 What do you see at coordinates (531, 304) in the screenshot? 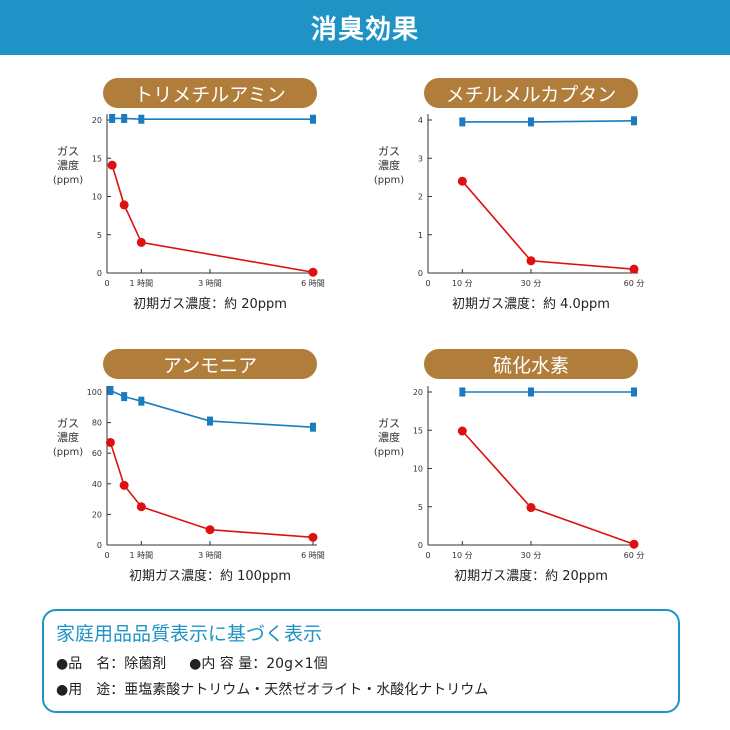
I see `x-axis-label: 初期ガス濃度：約 4.0ppm` at bounding box center [531, 304].